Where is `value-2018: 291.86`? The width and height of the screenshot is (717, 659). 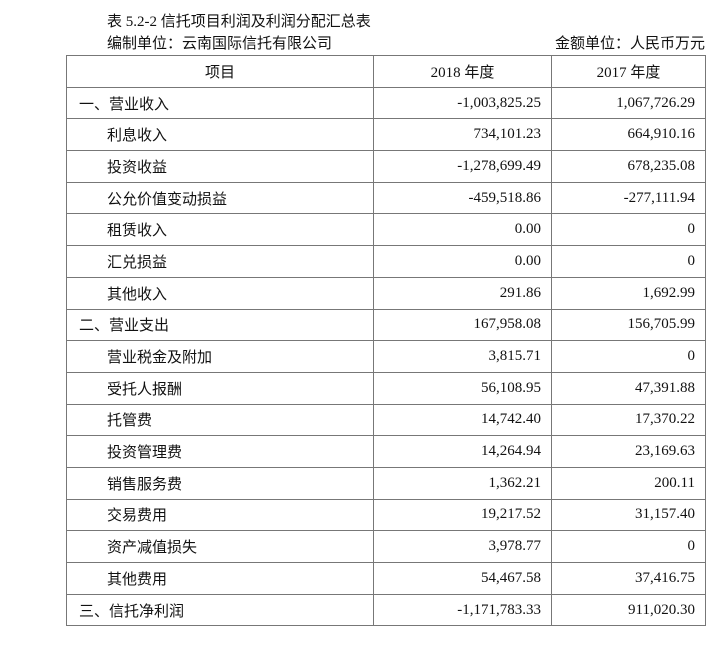
value-2018: 291.86 is located at coordinates (462, 293).